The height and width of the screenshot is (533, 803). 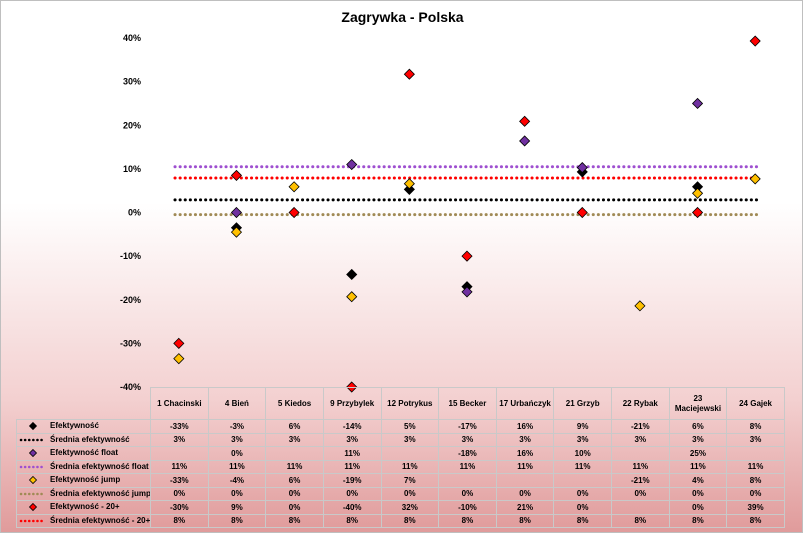 I want to click on y-tick-label: 0%, so click(x=134, y=213).